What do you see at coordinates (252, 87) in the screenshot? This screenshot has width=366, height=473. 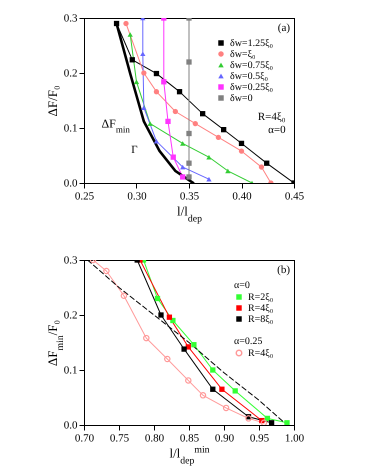 I see `legend-label: δw=0.25ξ₀` at bounding box center [252, 87].